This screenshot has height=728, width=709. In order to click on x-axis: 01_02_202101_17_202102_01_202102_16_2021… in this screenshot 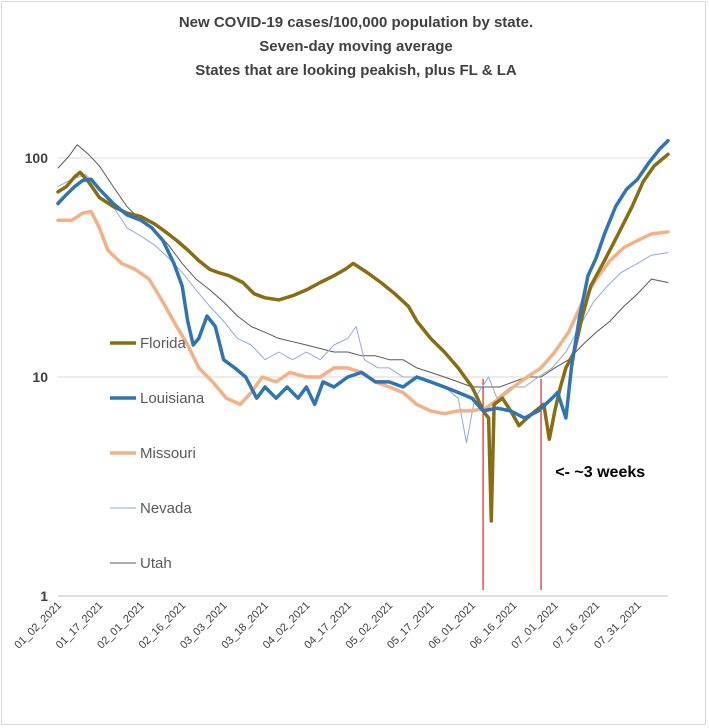, I will do `click(340, 623)`.